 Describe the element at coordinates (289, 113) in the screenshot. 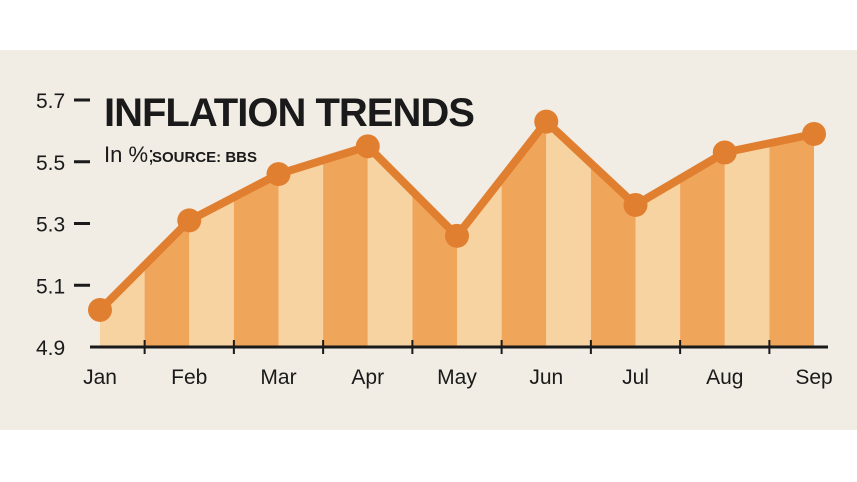

I see `chart-title: INFLATION TRENDS` at that location.